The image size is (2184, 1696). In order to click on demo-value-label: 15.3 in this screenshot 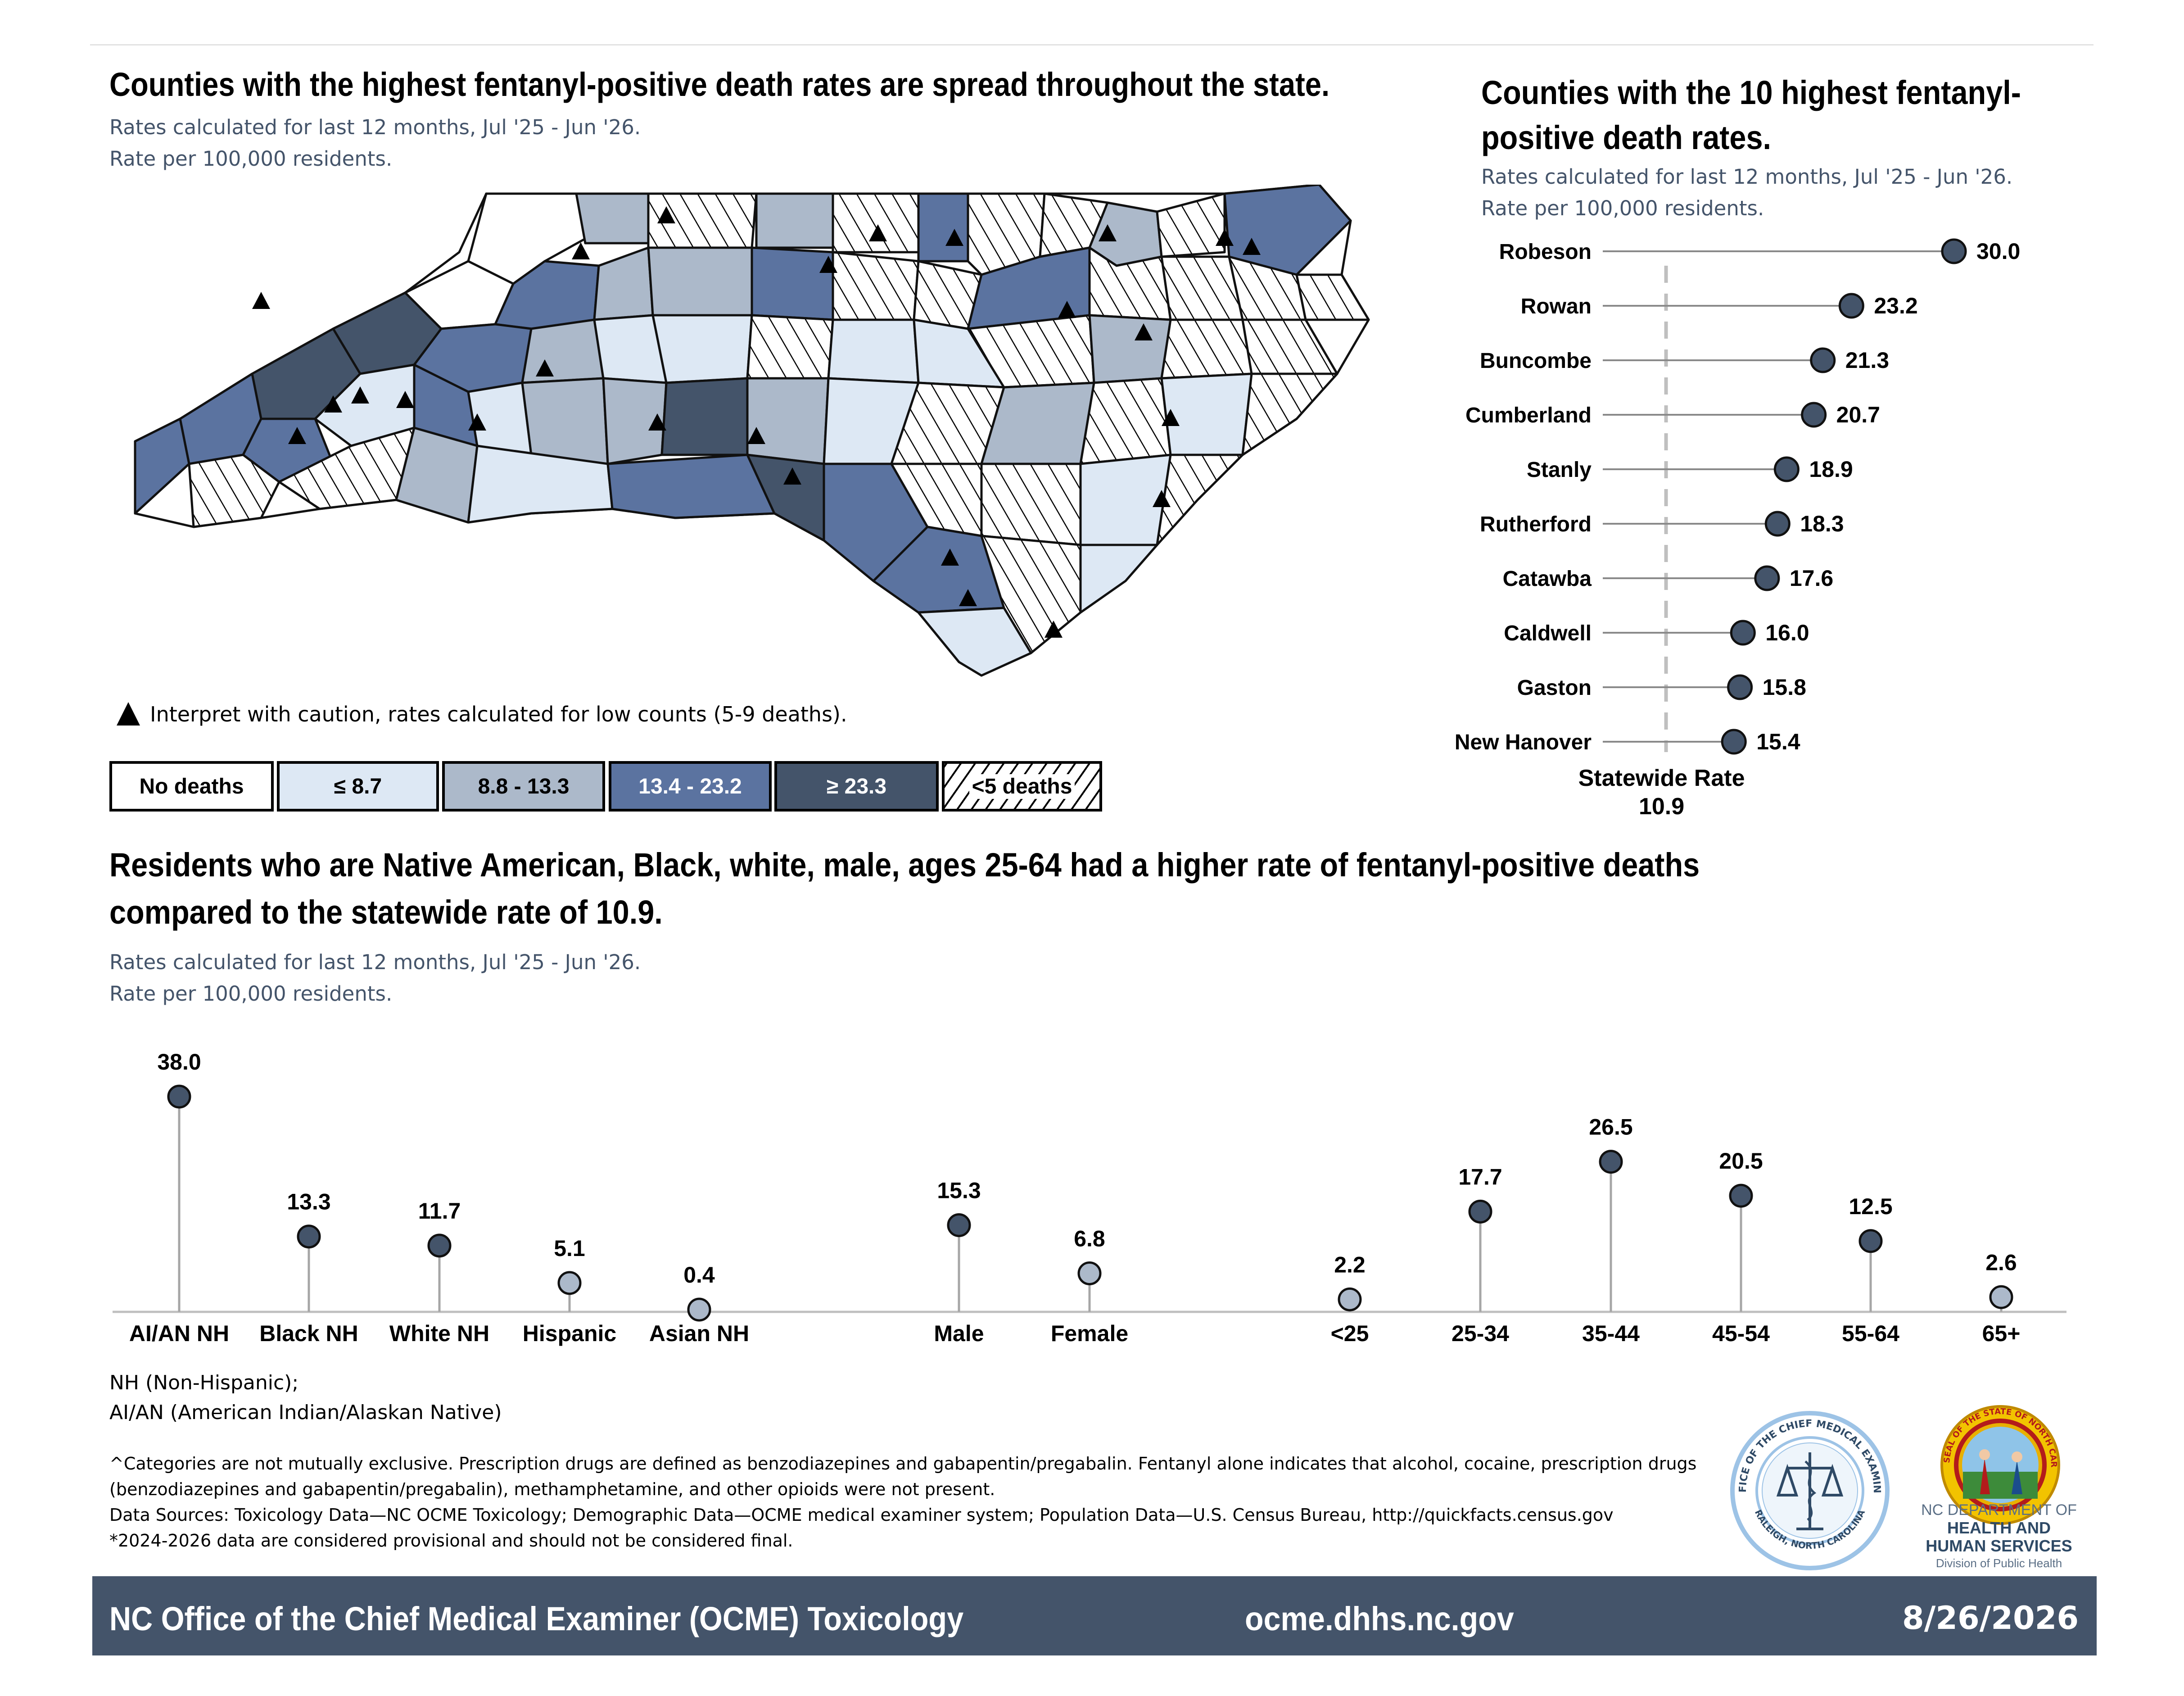, I will do `click(959, 1190)`.